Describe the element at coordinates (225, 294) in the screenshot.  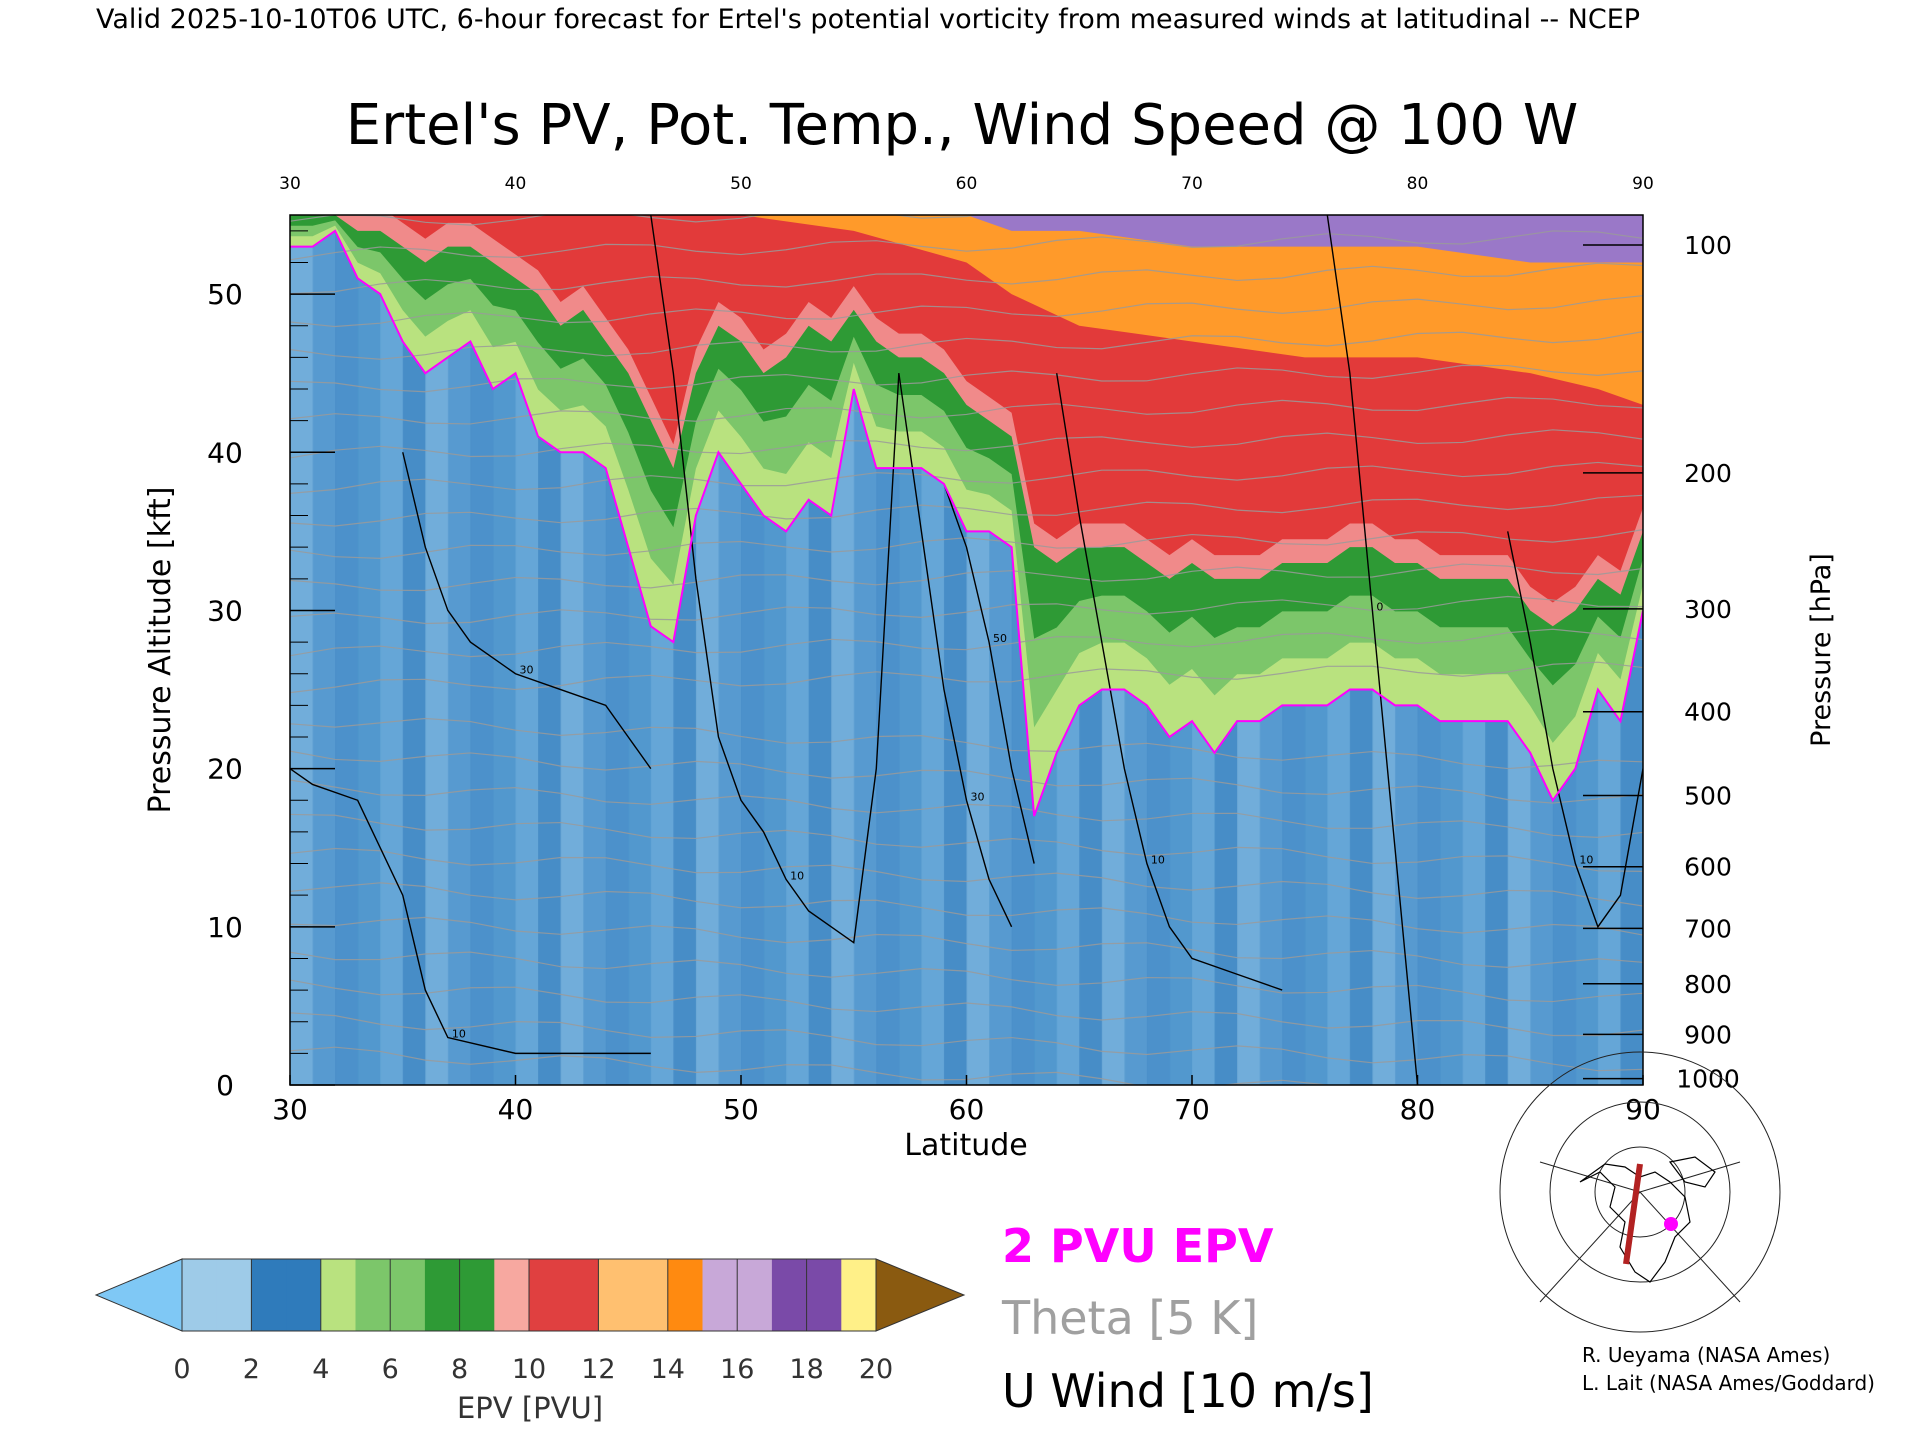
I see `y-tick-label: 50` at that location.